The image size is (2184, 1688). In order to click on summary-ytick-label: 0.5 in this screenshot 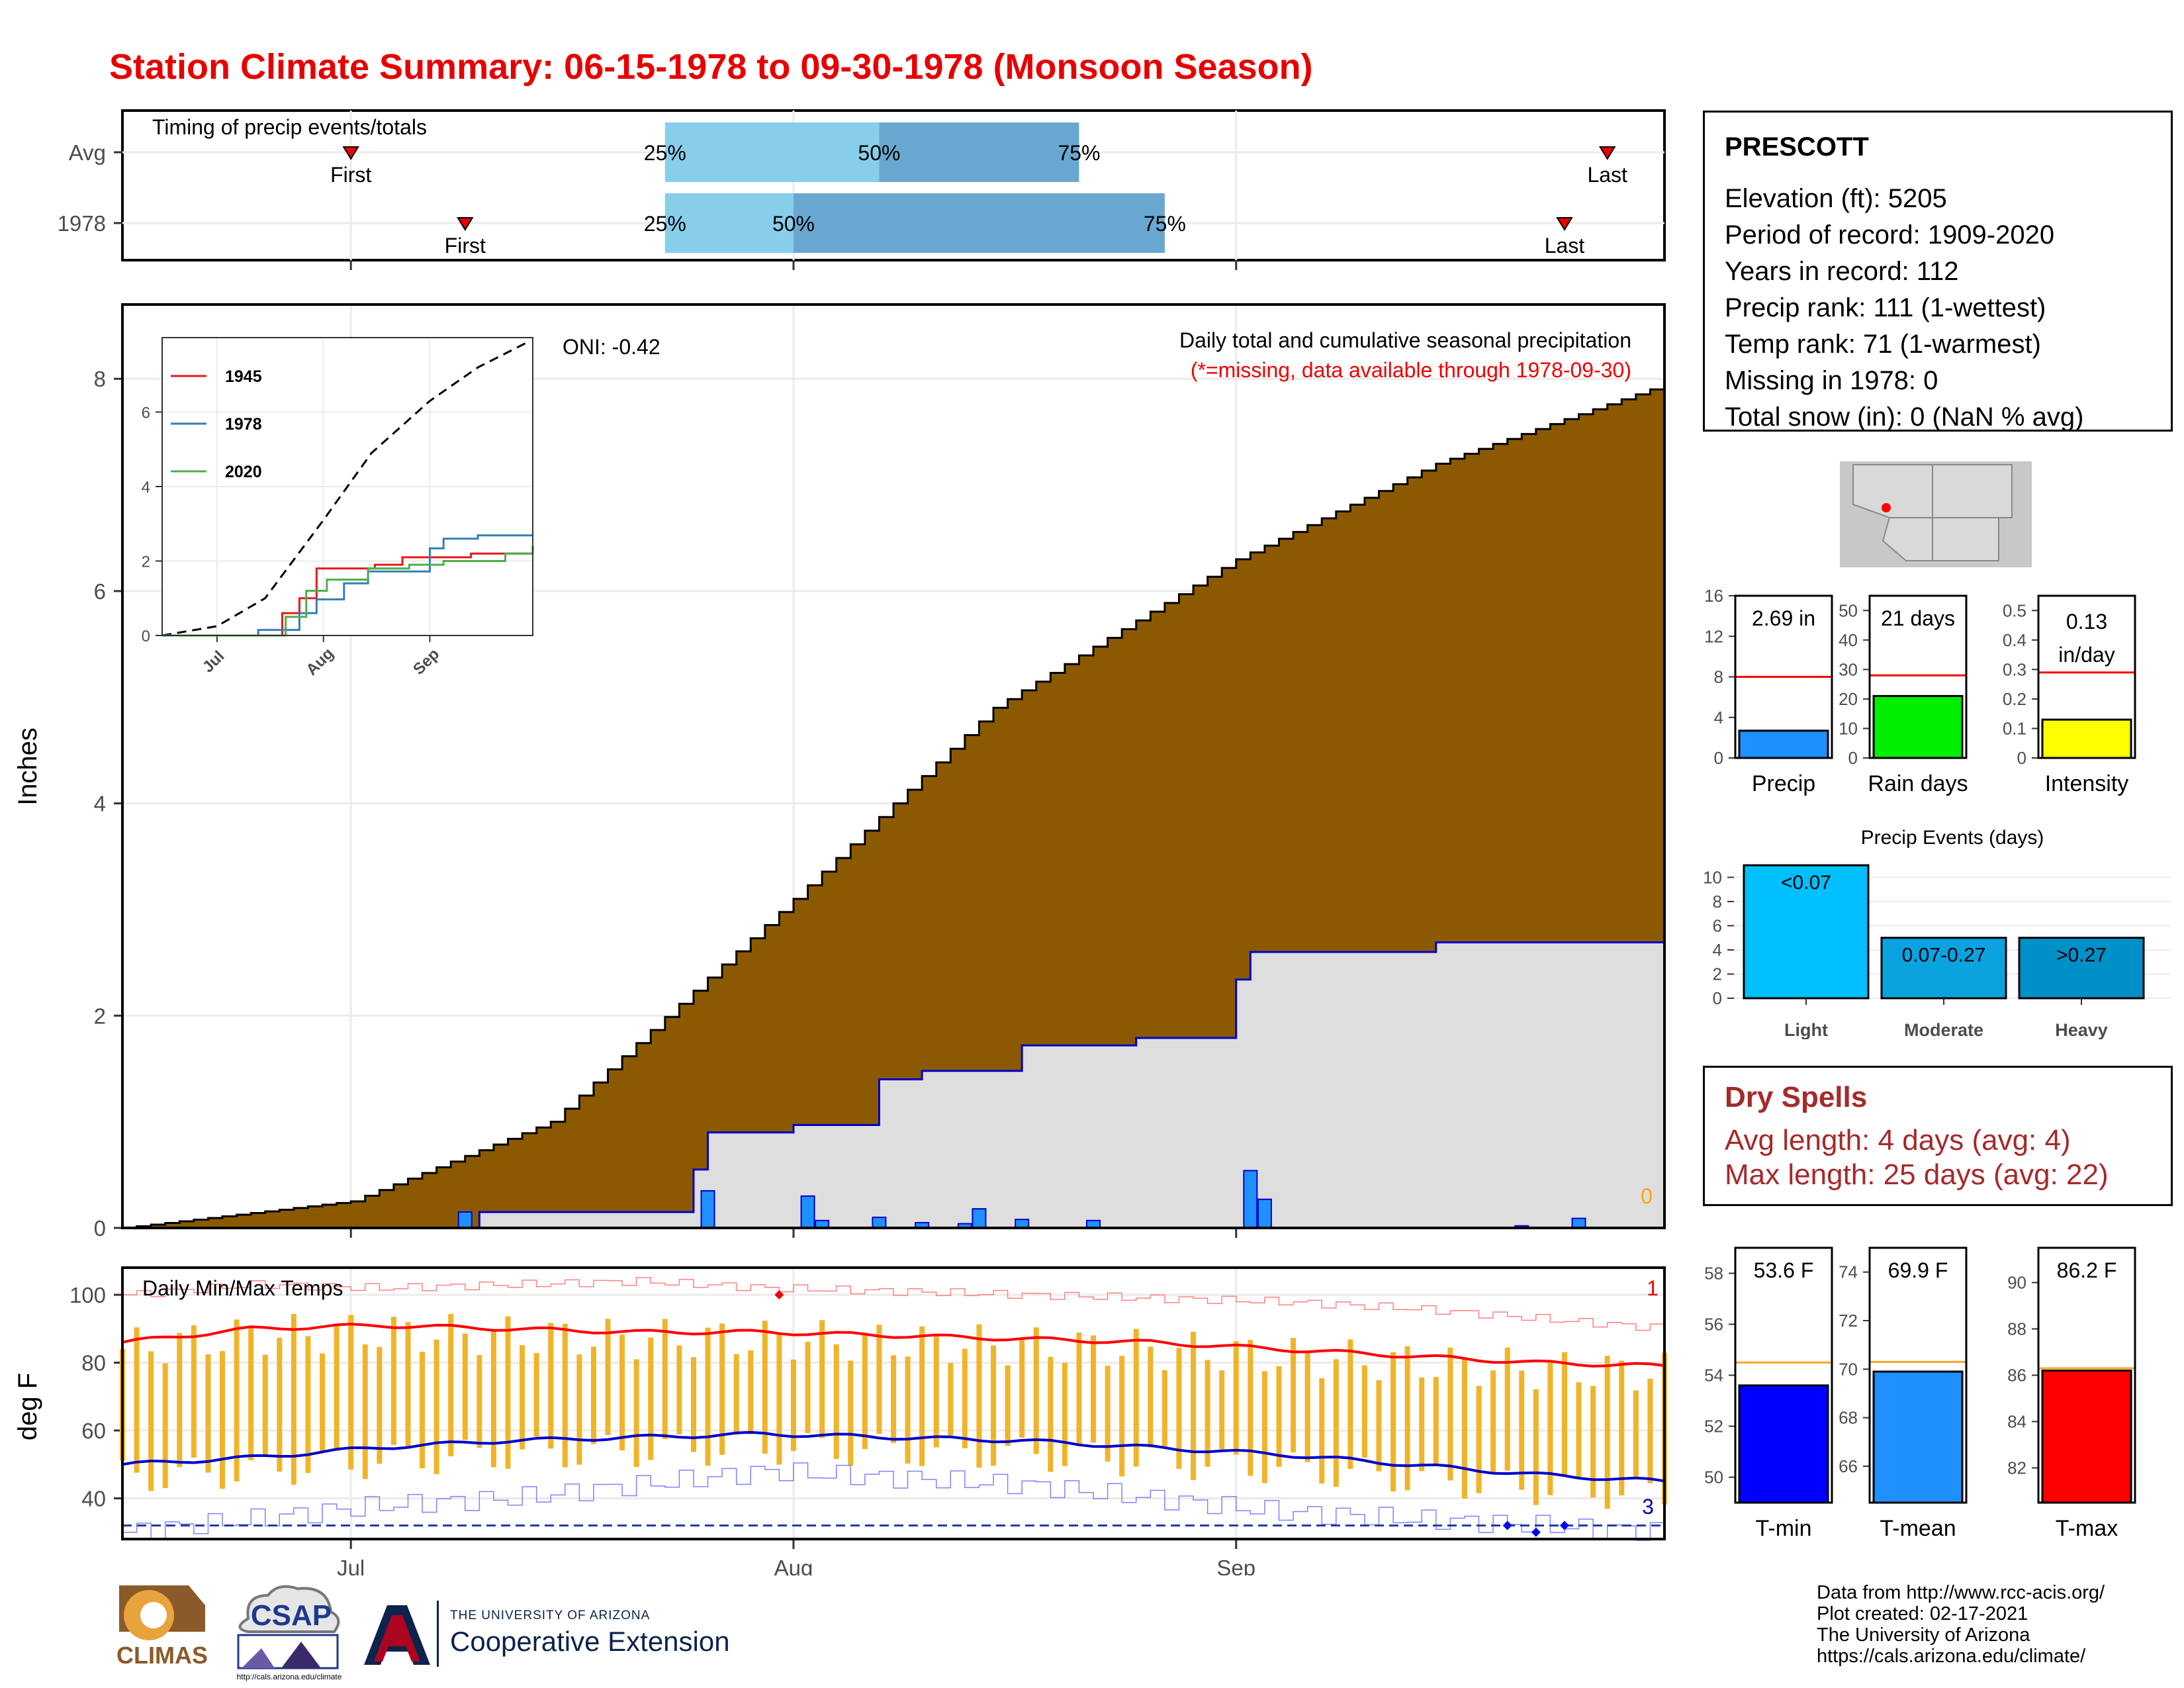, I will do `click(2014, 610)`.